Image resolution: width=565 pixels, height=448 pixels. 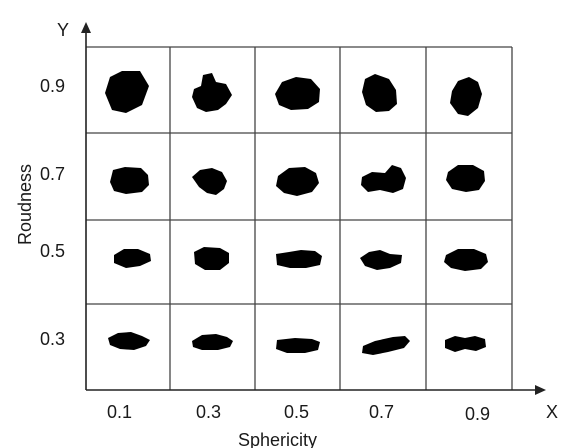 What do you see at coordinates (52, 339) in the screenshot?
I see `y-tick-label: 0.3` at bounding box center [52, 339].